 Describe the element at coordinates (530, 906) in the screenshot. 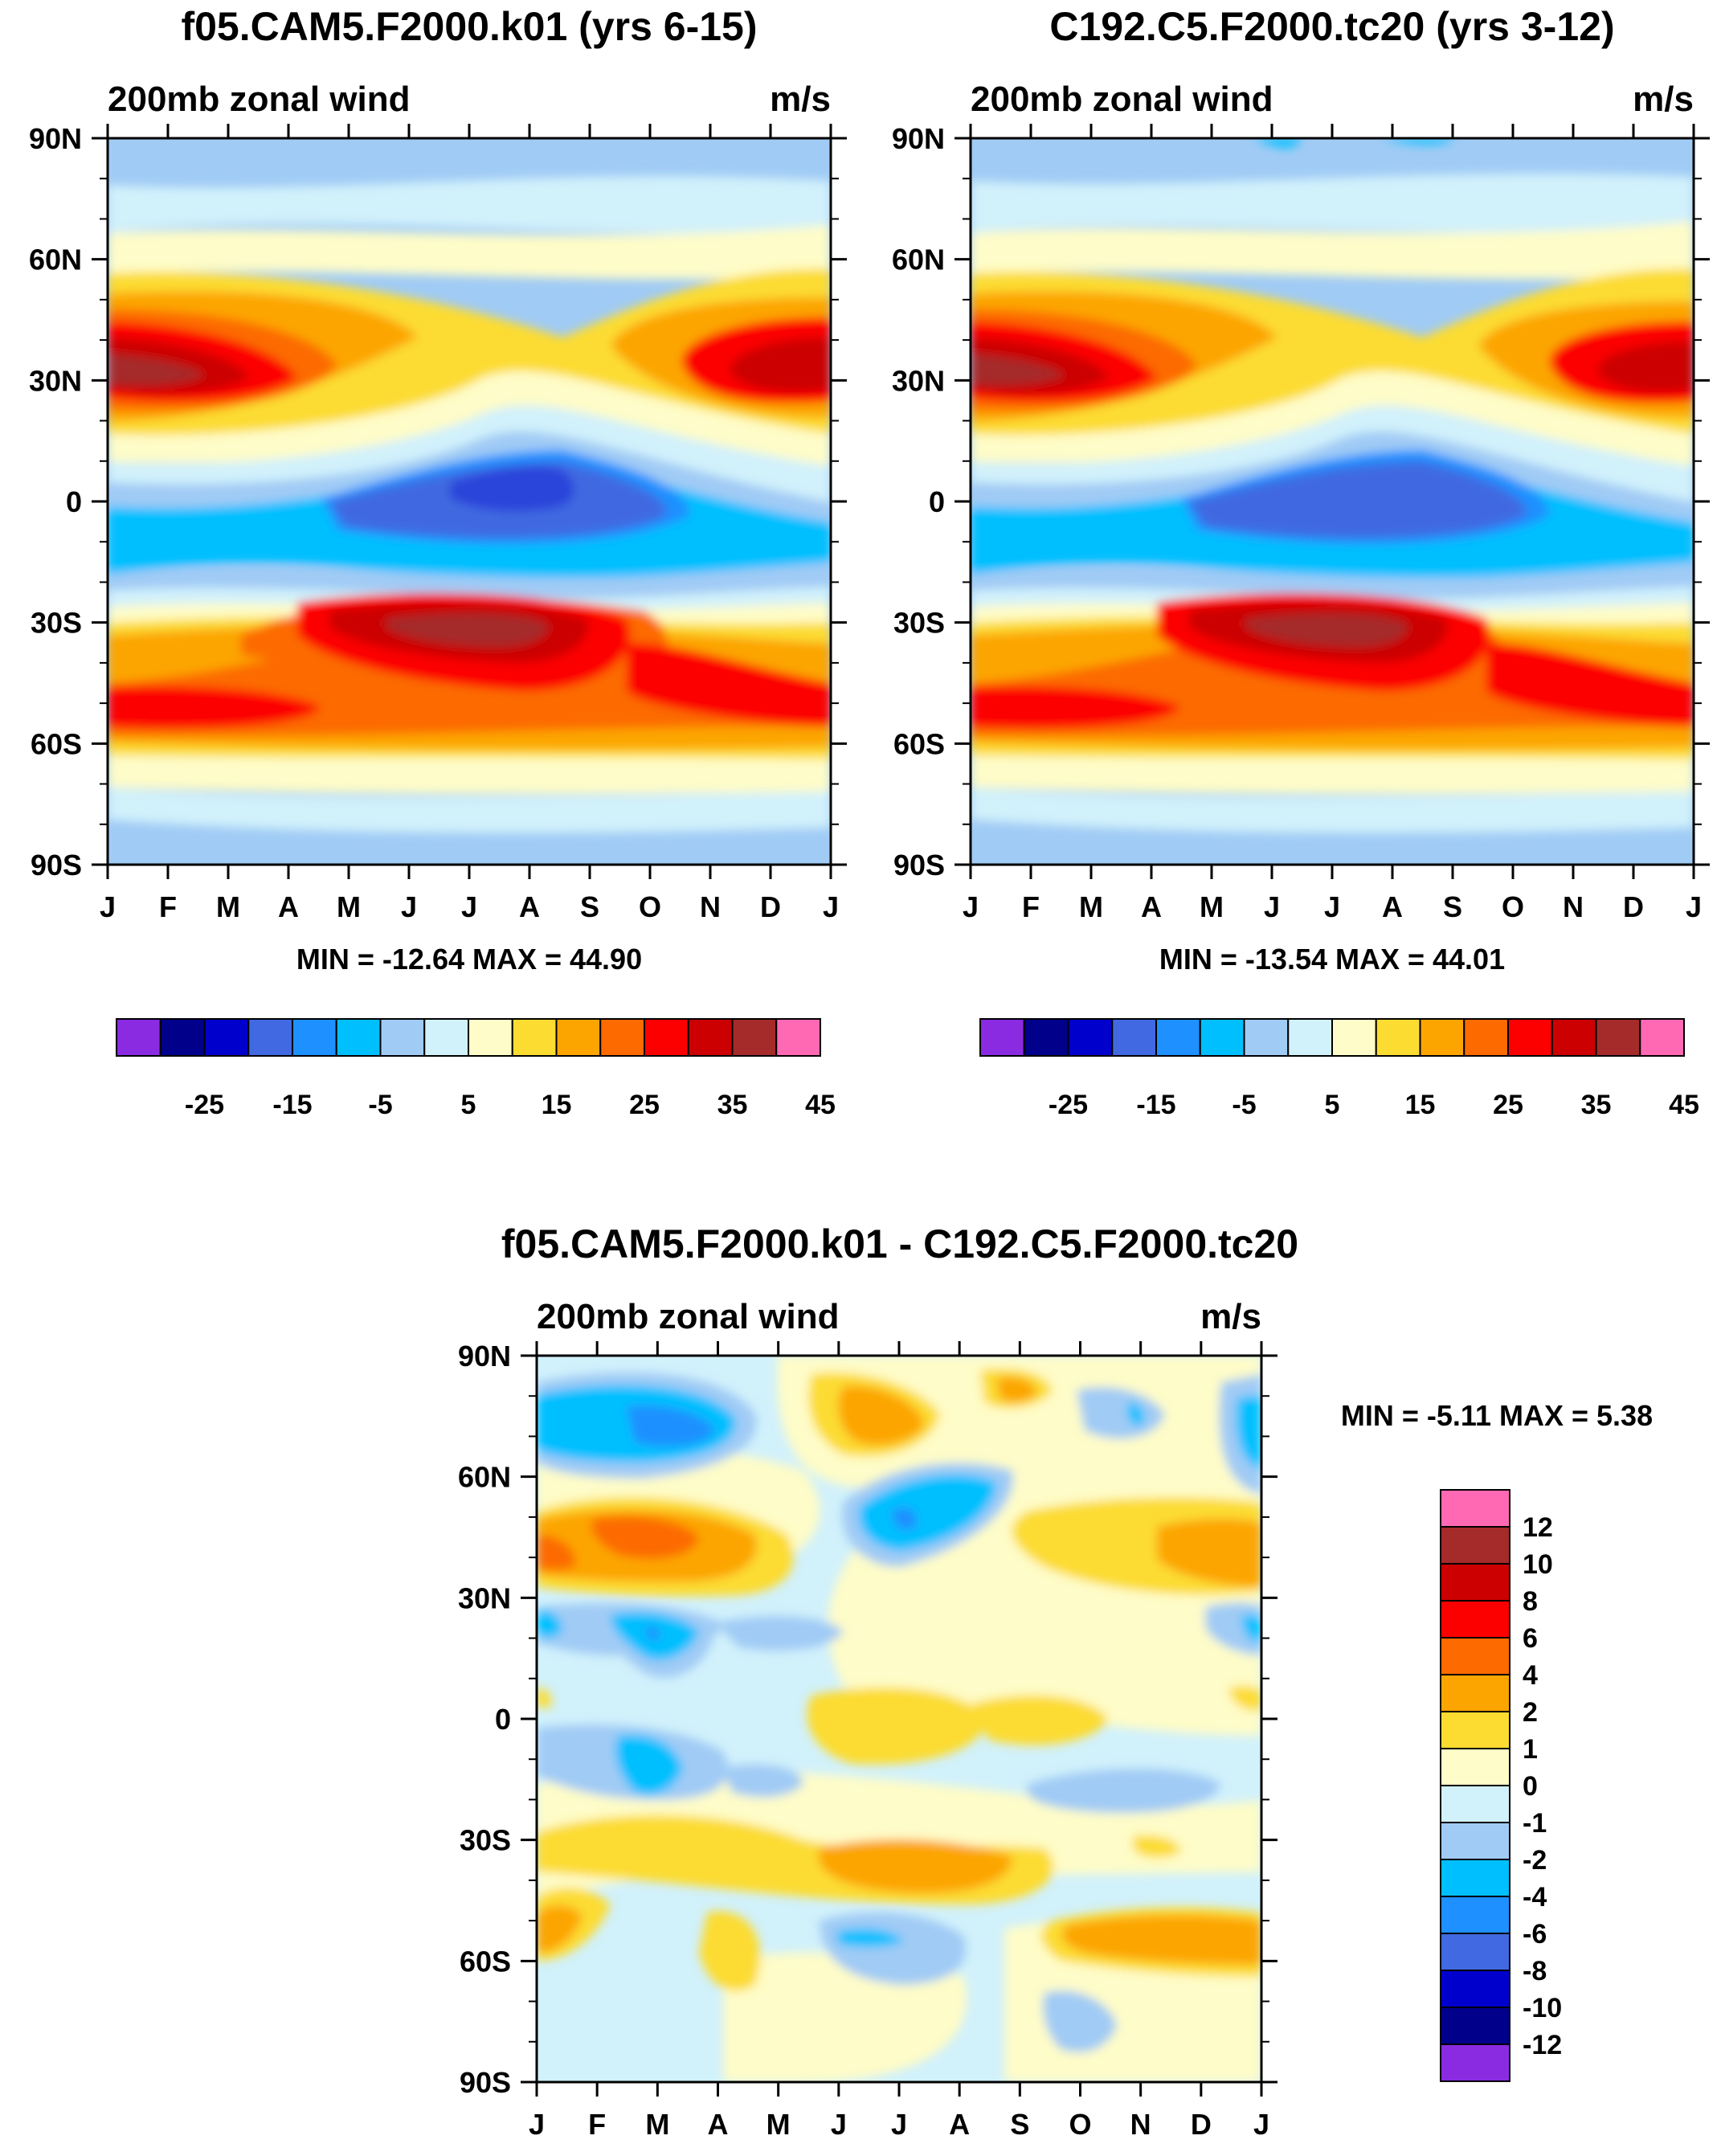

I see `panel-a-xtick-label: A` at that location.